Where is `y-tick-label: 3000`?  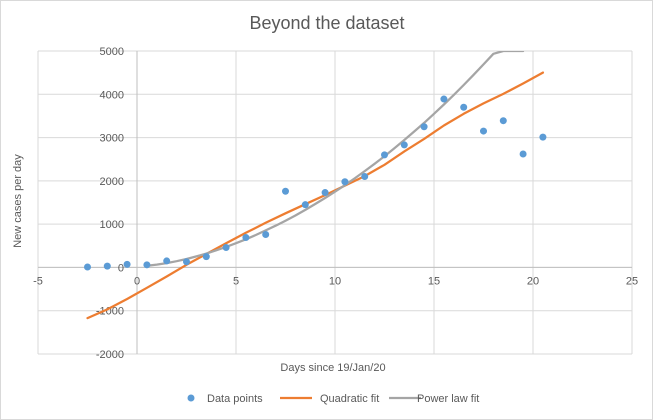
y-tick-label: 3000 is located at coordinates (112, 139).